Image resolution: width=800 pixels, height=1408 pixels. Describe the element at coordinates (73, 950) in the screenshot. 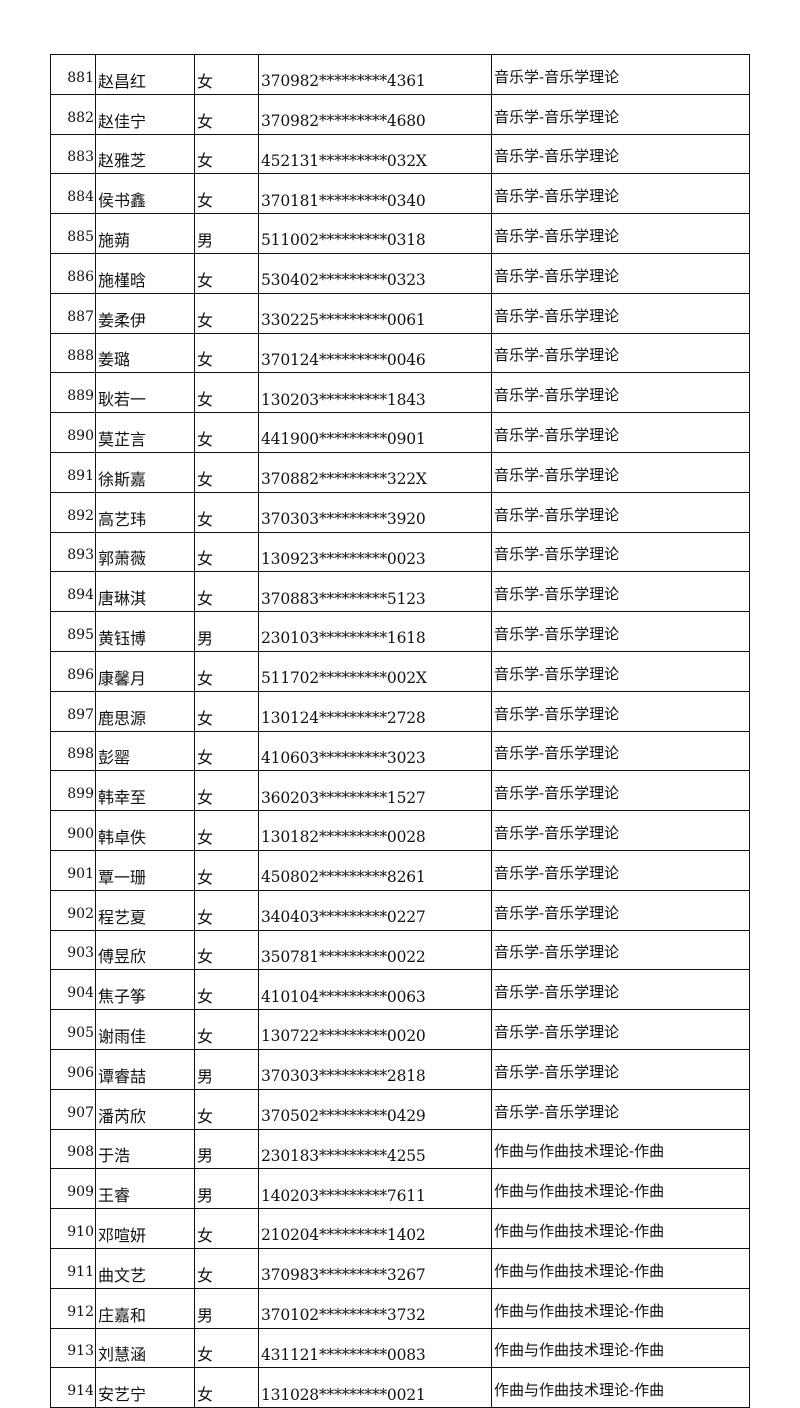

I see `row-number-cell: 903` at that location.